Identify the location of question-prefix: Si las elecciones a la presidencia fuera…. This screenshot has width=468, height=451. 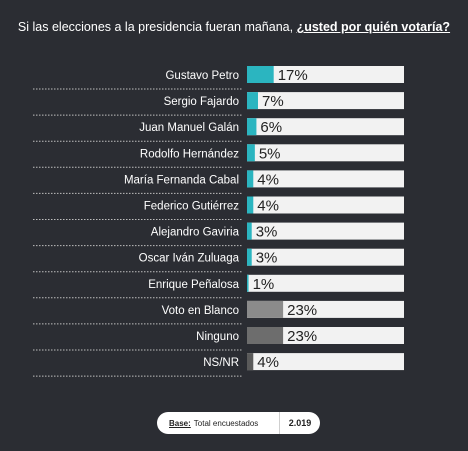
(157, 27).